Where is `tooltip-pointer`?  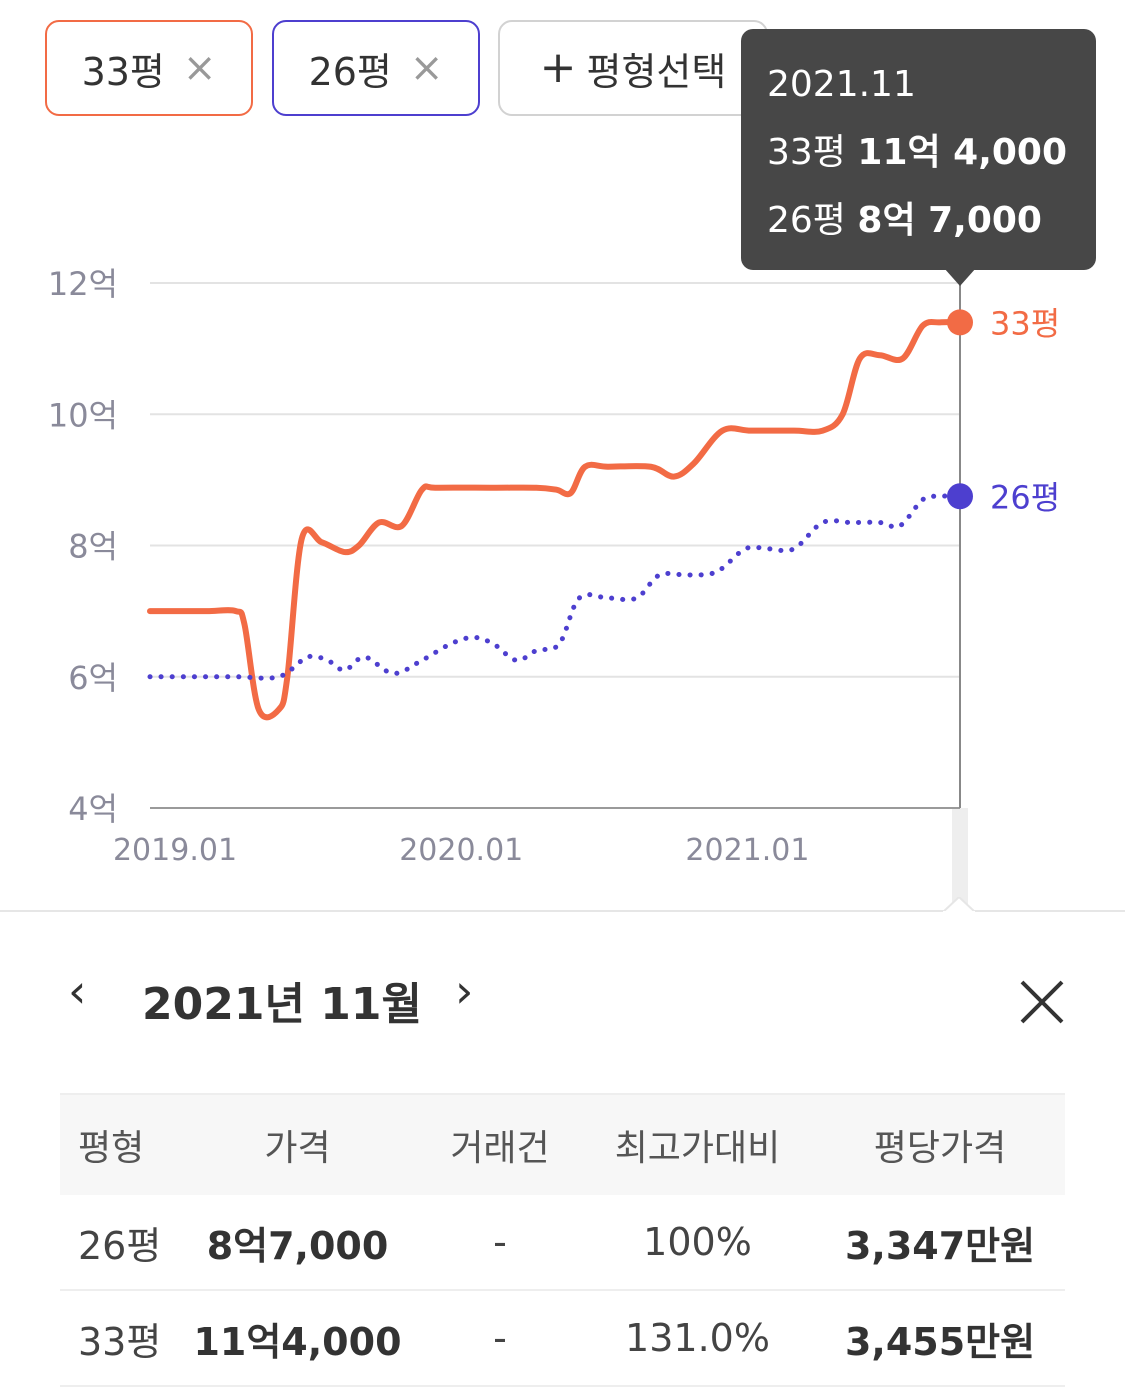 tooltip-pointer is located at coordinates (960, 277).